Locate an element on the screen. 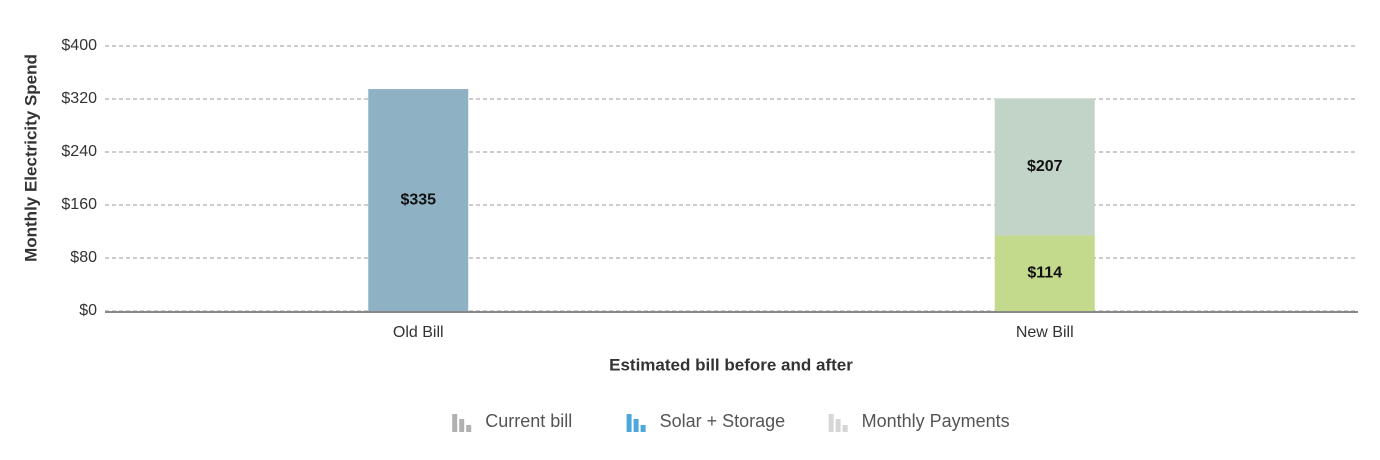  legend-label: Current bill is located at coordinates (528, 421).